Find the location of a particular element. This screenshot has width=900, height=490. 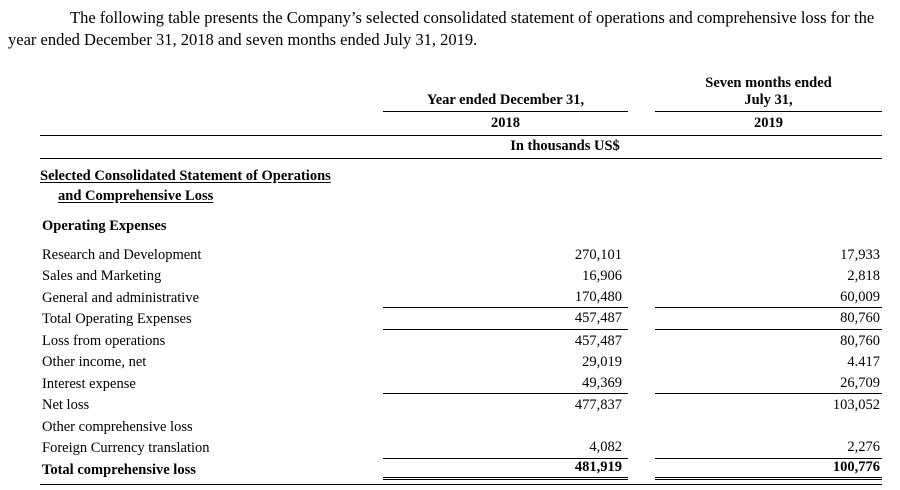

table-row: Other income, net 29,019 4.417 is located at coordinates (461, 362).